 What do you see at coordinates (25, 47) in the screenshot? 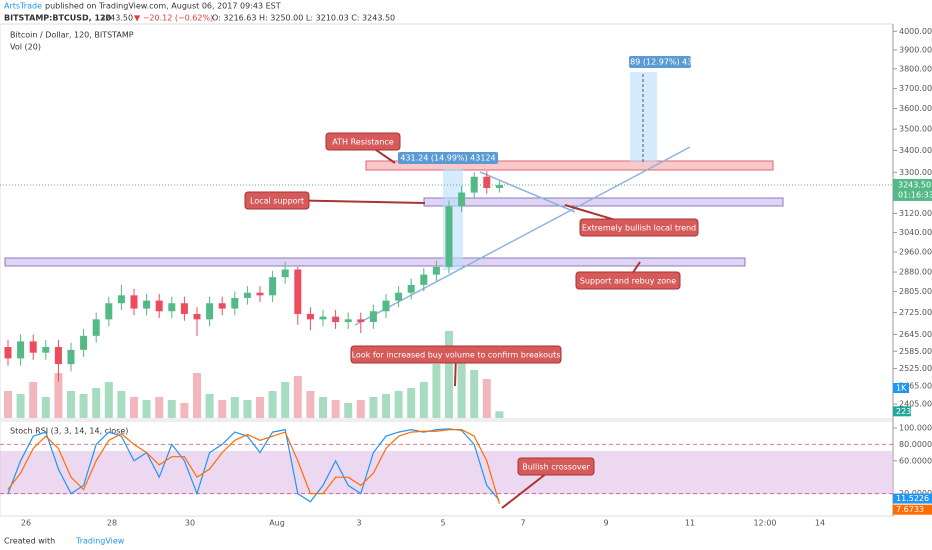
I see `volume-label: Vol (20)` at bounding box center [25, 47].